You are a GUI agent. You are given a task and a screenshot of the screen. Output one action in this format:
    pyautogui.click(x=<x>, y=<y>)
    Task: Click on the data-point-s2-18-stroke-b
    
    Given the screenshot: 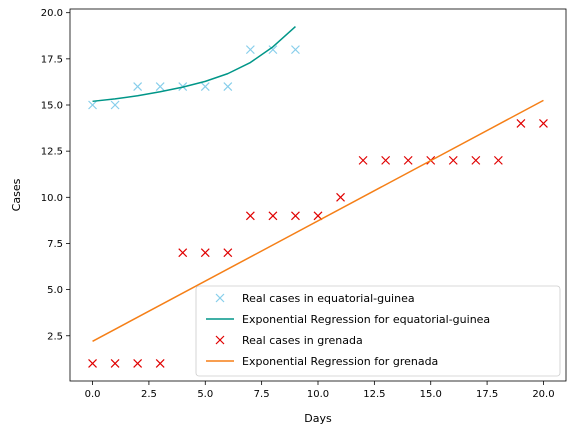 What is the action you would take?
    pyautogui.click(x=498, y=160)
    